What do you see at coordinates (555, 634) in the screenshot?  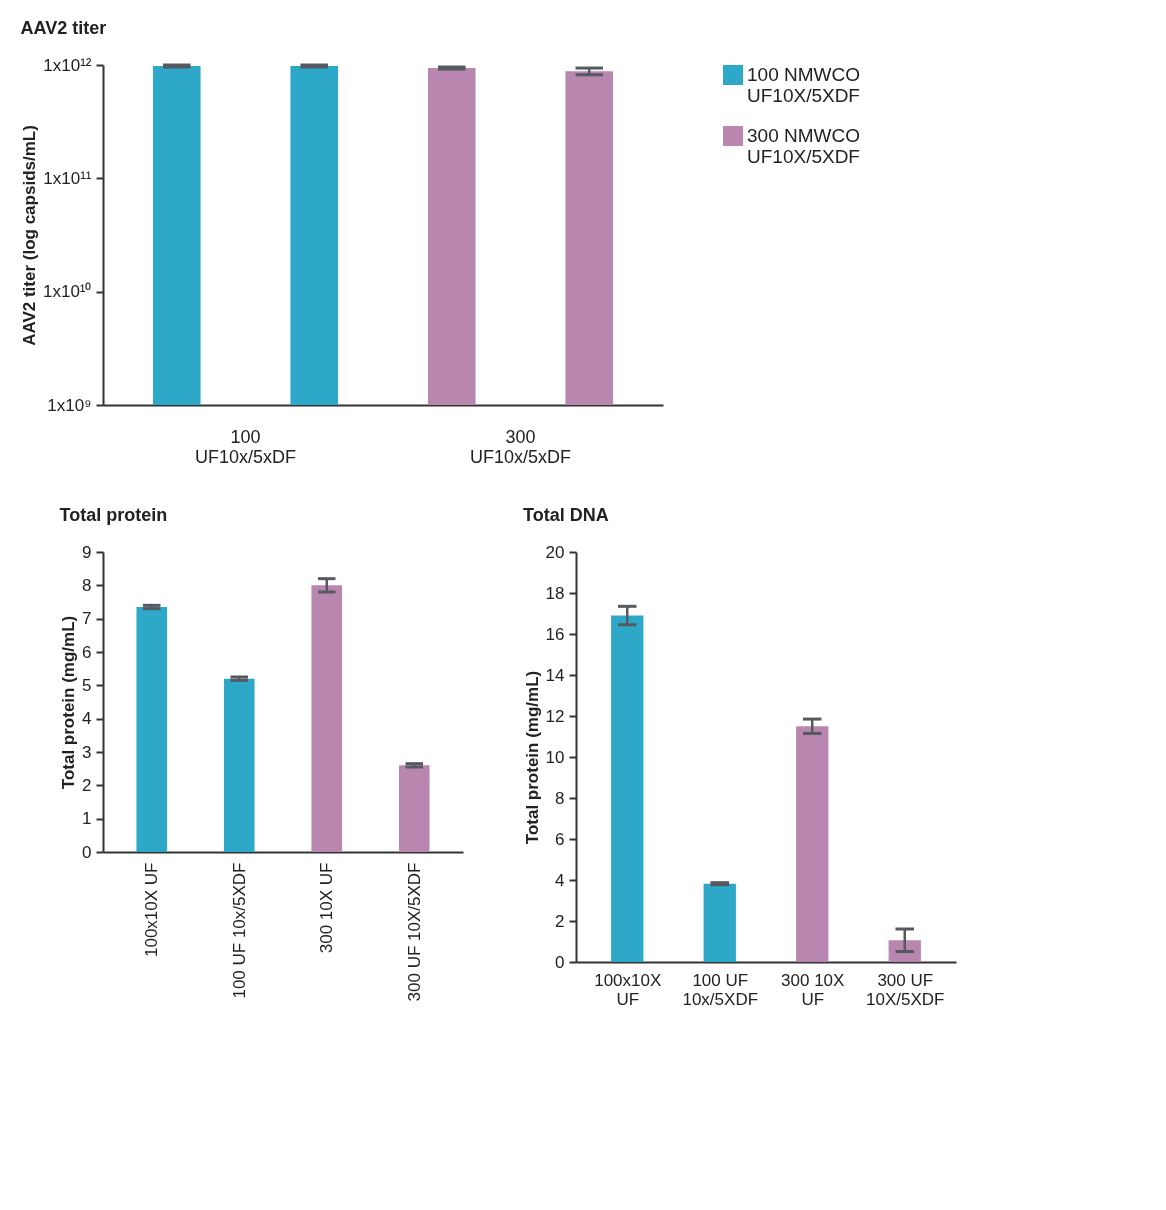 I see `y-tick-label: 16` at bounding box center [555, 634].